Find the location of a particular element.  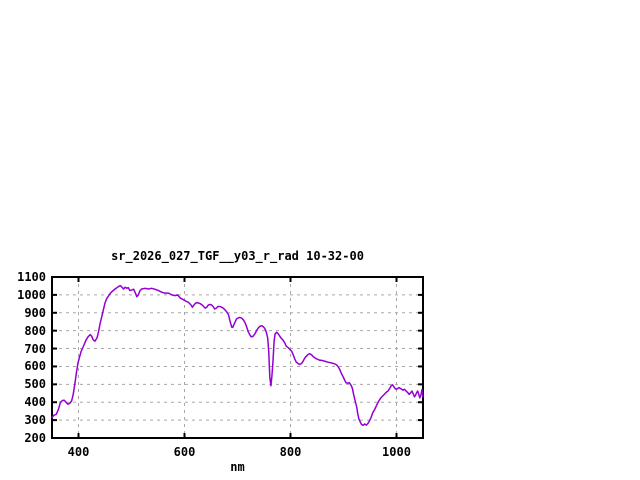

x-tick-label: 400 is located at coordinates (78, 452).